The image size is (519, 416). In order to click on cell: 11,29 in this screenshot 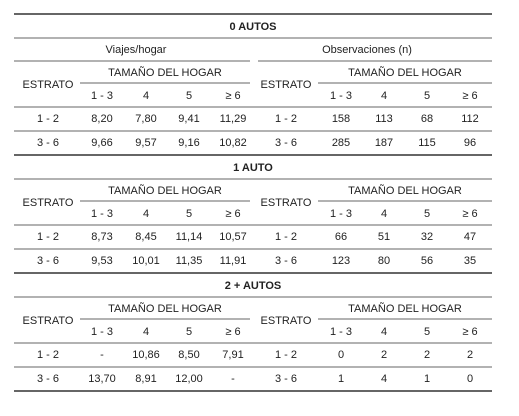, I will do `click(233, 119)`.